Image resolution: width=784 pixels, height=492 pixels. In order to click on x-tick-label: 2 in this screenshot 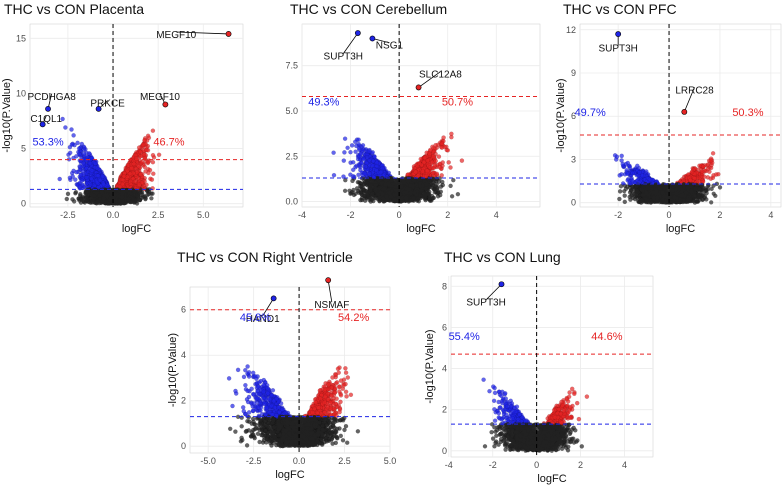, I will do `click(447, 215)`.